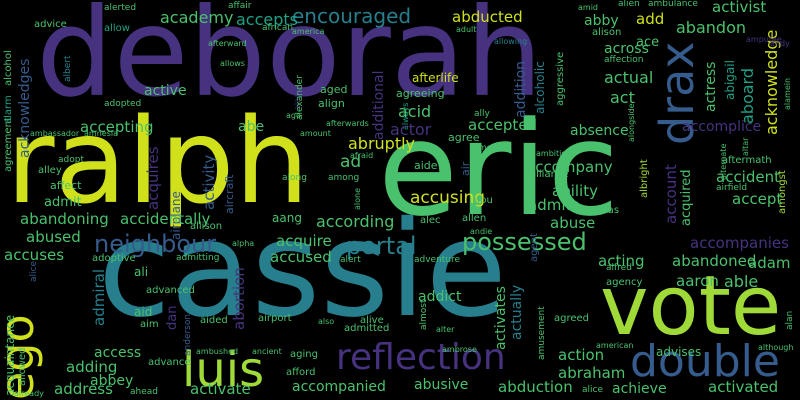 The width and height of the screenshot is (800, 400). What do you see at coordinates (114, 258) in the screenshot?
I see `word: adoptive` at bounding box center [114, 258].